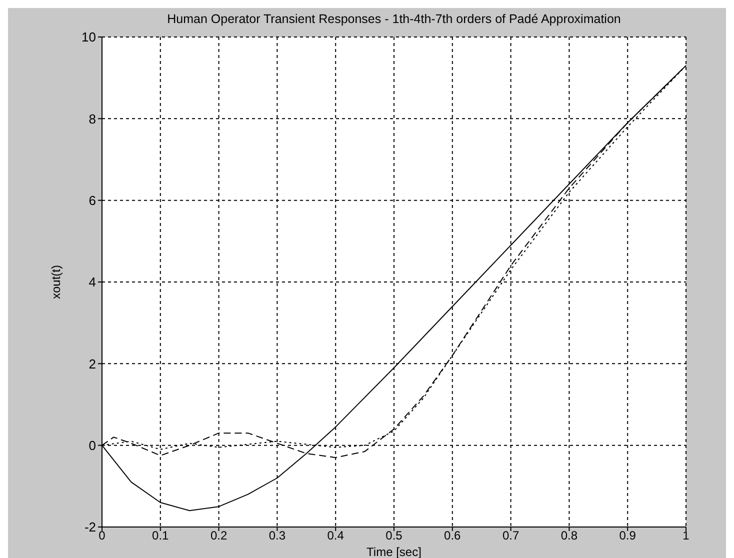 Image resolution: width=734 pixels, height=558 pixels. What do you see at coordinates (627, 535) in the screenshot?
I see `x-tick-label: 0.9` at bounding box center [627, 535].